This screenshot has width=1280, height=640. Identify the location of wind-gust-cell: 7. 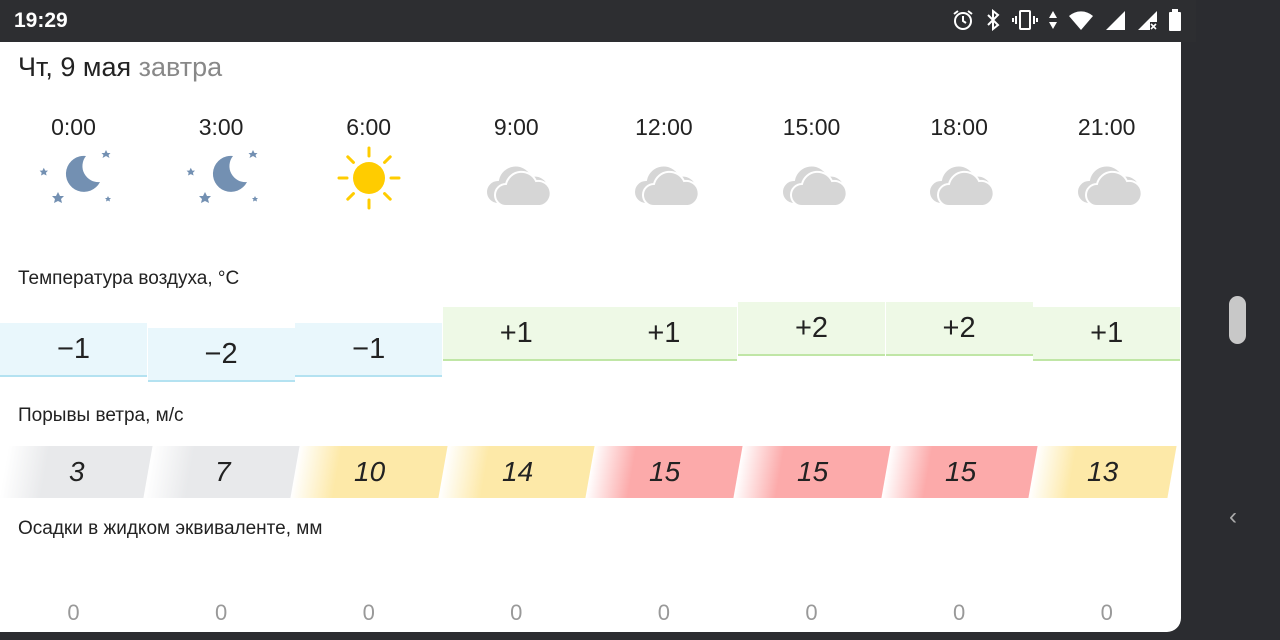
(222, 472).